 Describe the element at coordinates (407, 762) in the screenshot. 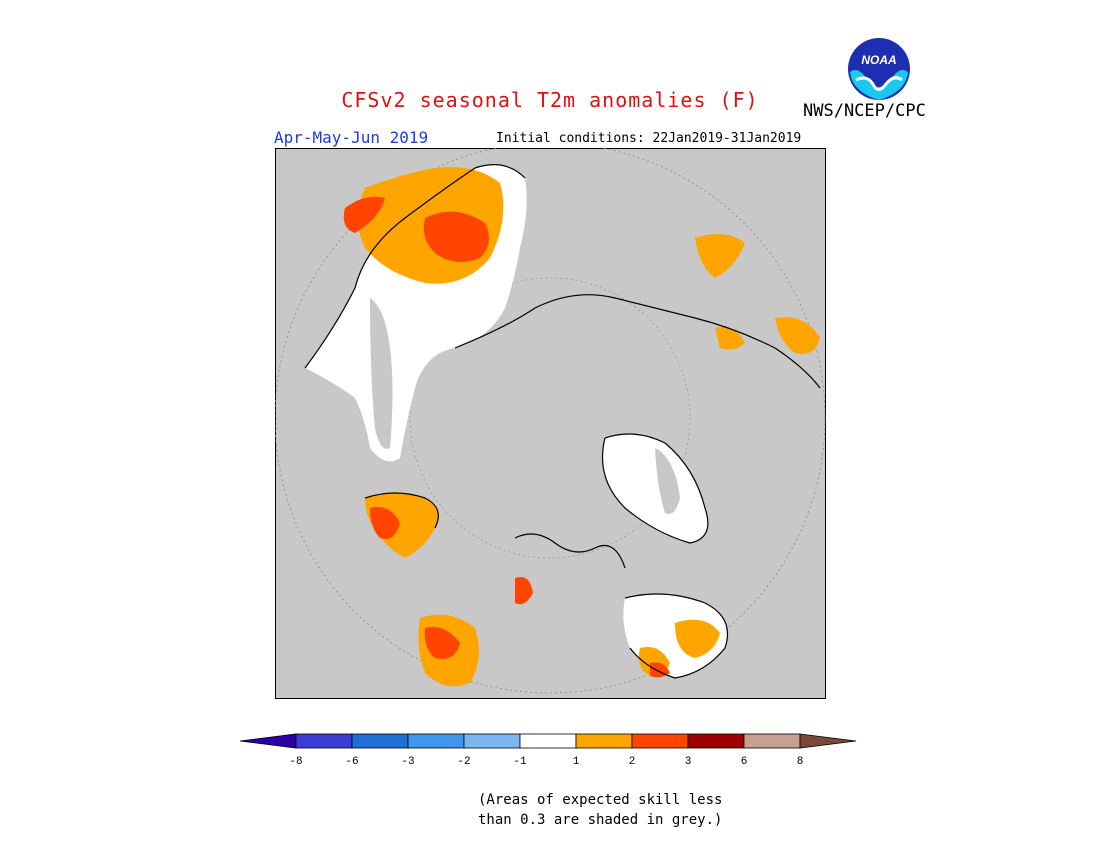

I see `colorbar-tick-label: -3` at that location.